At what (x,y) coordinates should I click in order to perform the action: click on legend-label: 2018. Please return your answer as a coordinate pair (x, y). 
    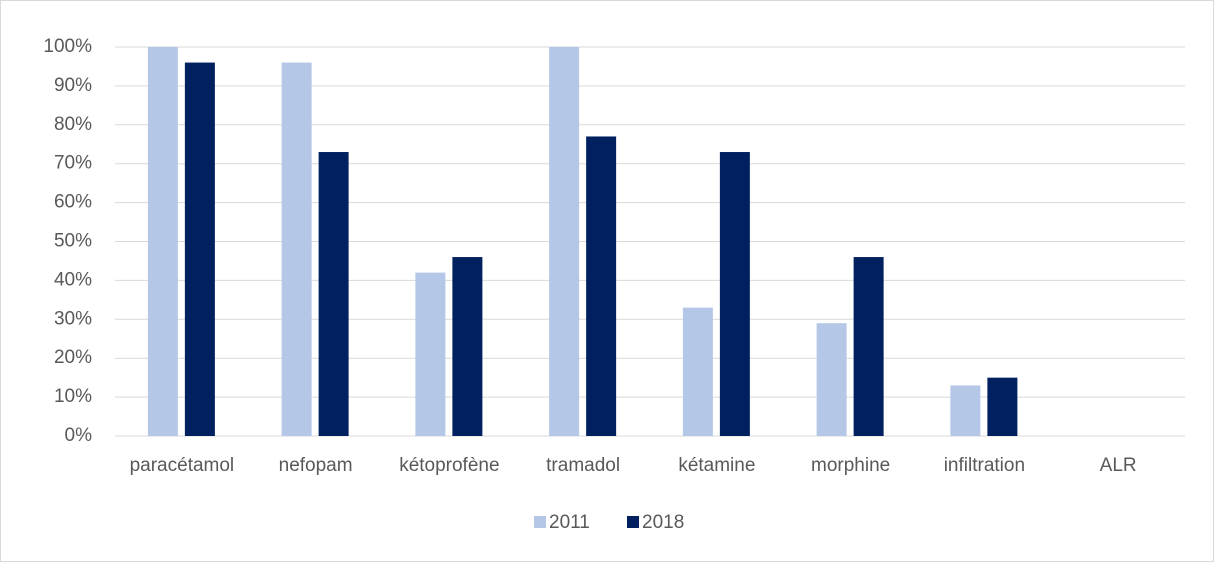
    Looking at the image, I should click on (663, 522).